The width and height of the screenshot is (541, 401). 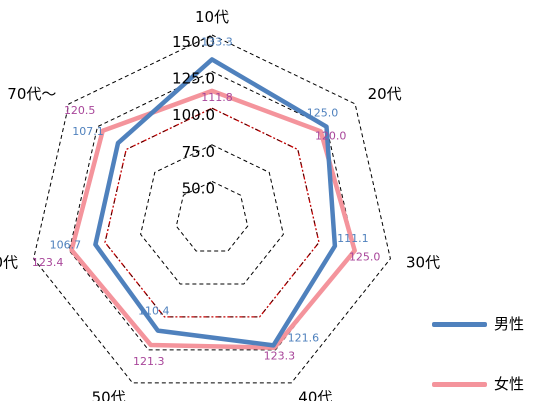 I want to click on legend-swatch-female, so click(x=459, y=384).